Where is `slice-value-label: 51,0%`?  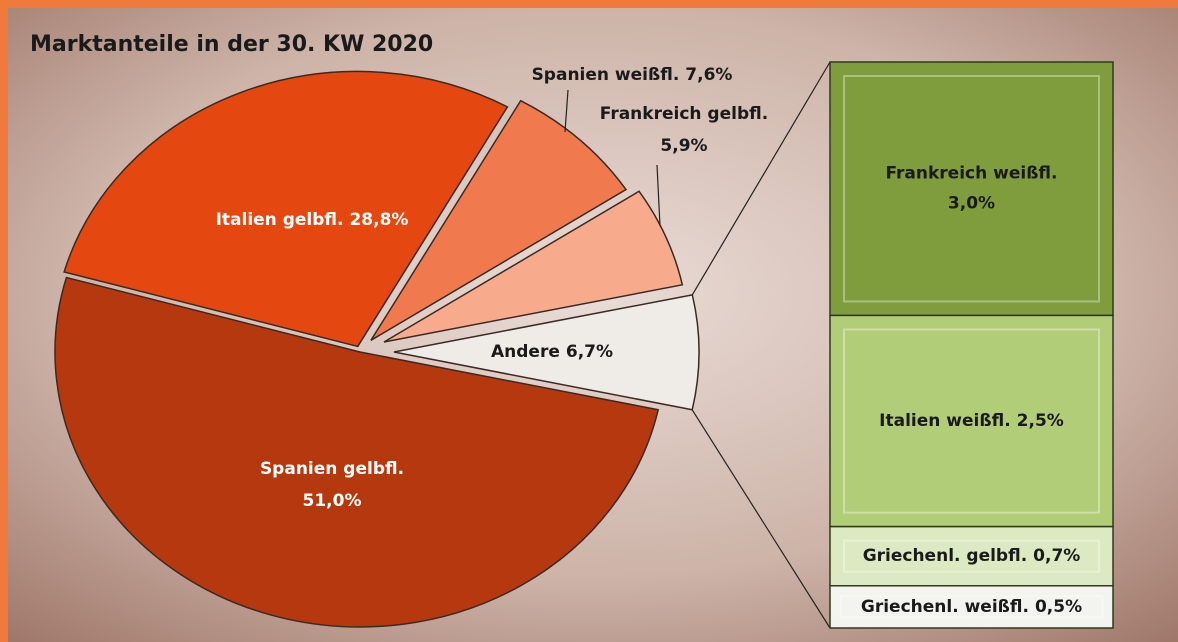
slice-value-label: 51,0% is located at coordinates (332, 501).